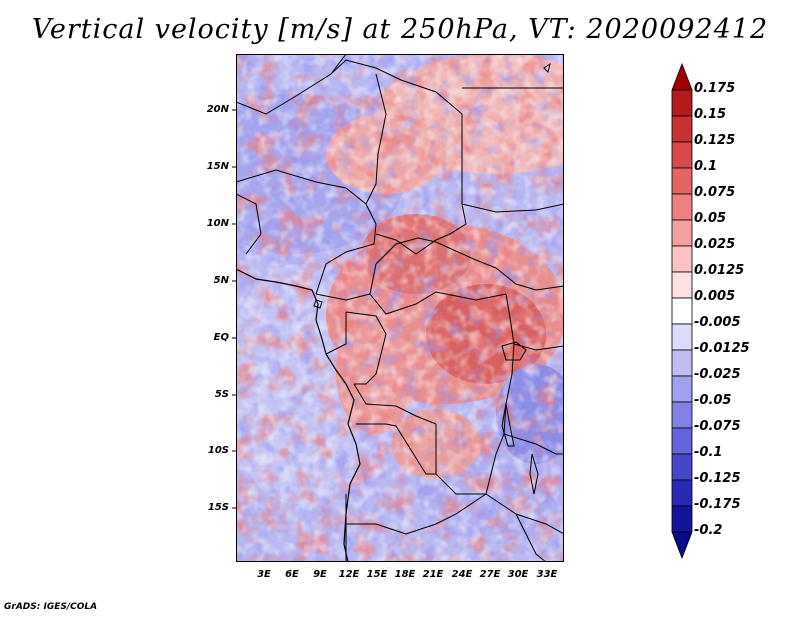  What do you see at coordinates (217, 223) in the screenshot?
I see `lat-label-10n: 10N` at bounding box center [217, 223].